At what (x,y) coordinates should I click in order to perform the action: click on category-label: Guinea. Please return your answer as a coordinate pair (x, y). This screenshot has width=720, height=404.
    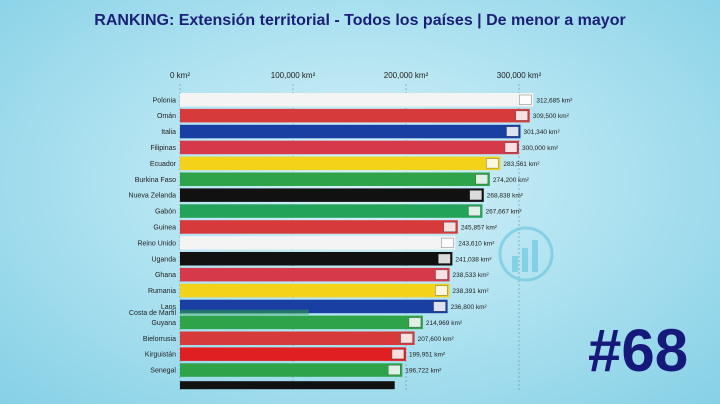
    Looking at the image, I should click on (164, 227).